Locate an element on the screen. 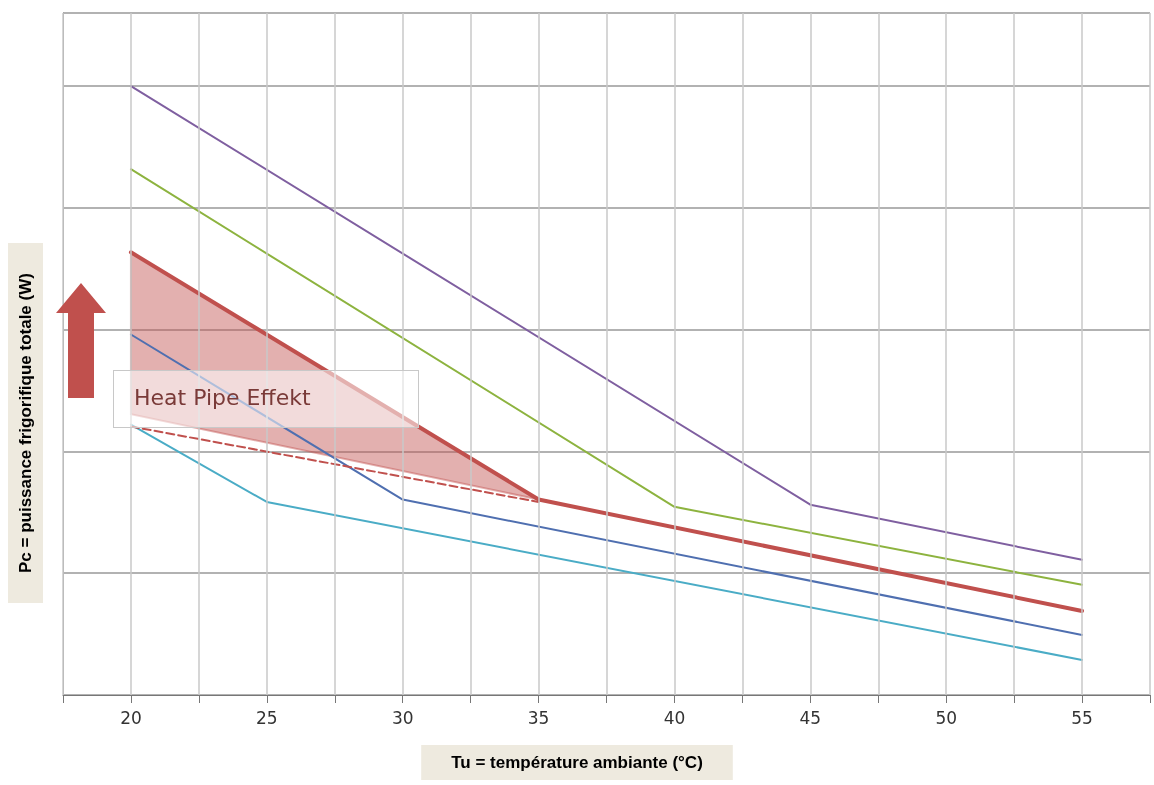 The height and width of the screenshot is (785, 1154). x-axis-title: Tu = température ambiante (°C) is located at coordinates (577, 762).